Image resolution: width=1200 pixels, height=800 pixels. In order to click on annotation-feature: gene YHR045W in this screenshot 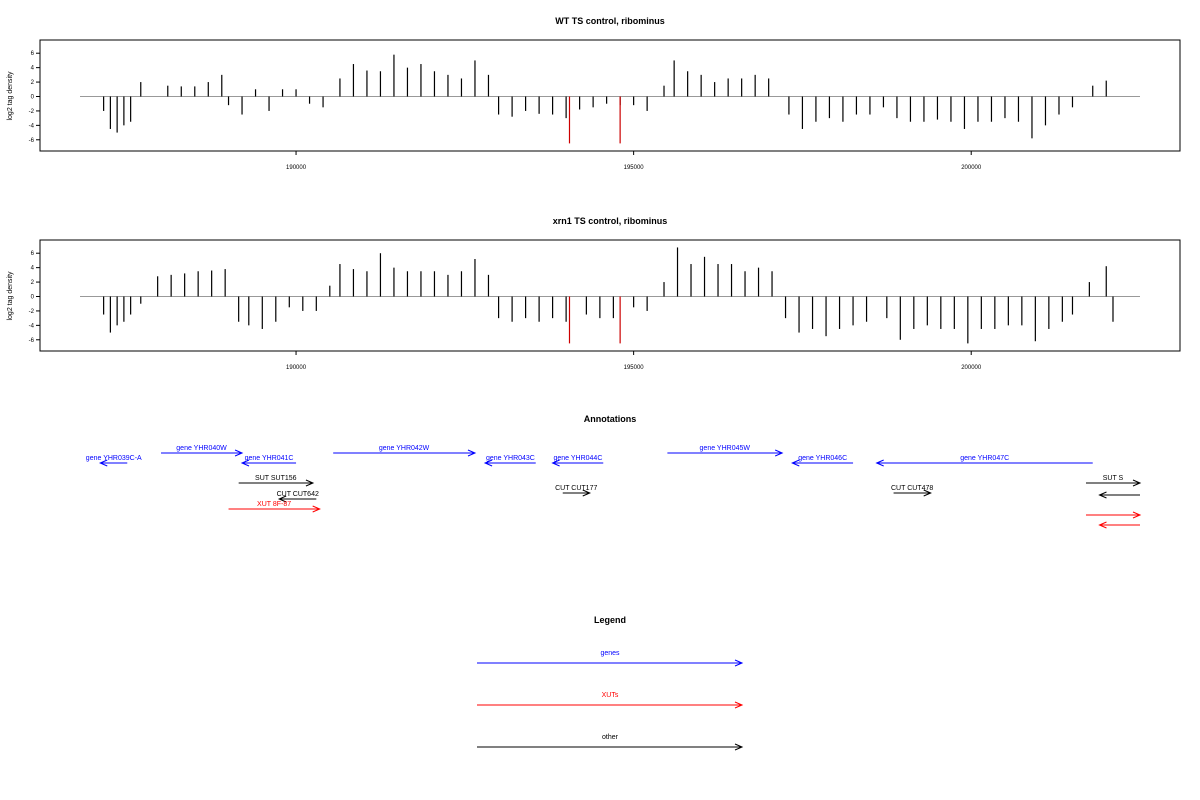, I will do `click(725, 451)`.